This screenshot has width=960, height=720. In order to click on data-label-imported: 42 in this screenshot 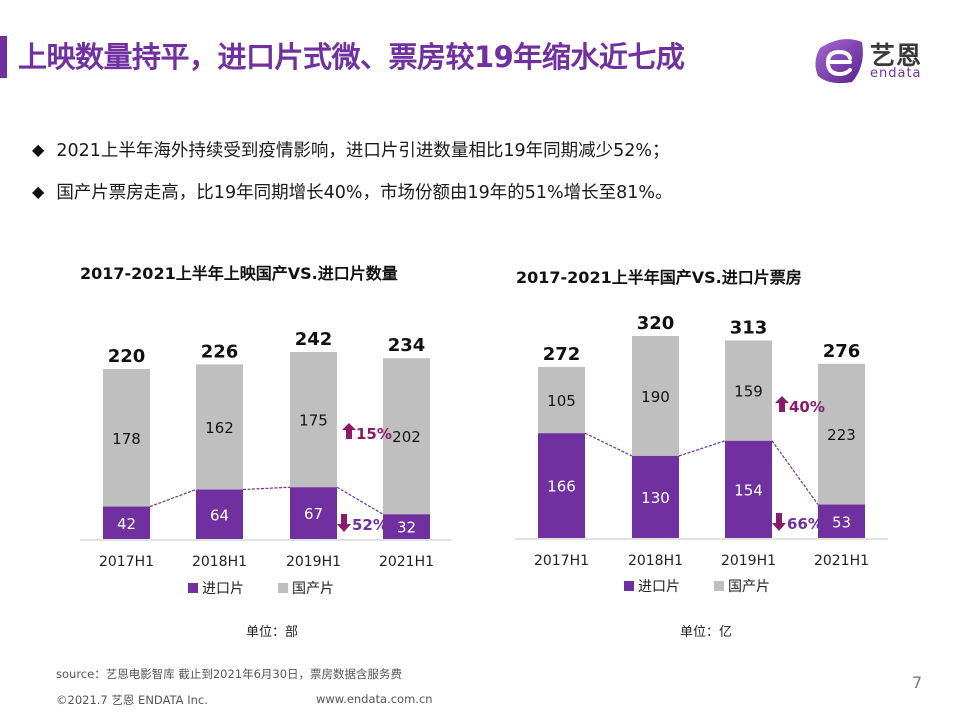, I will do `click(126, 524)`.